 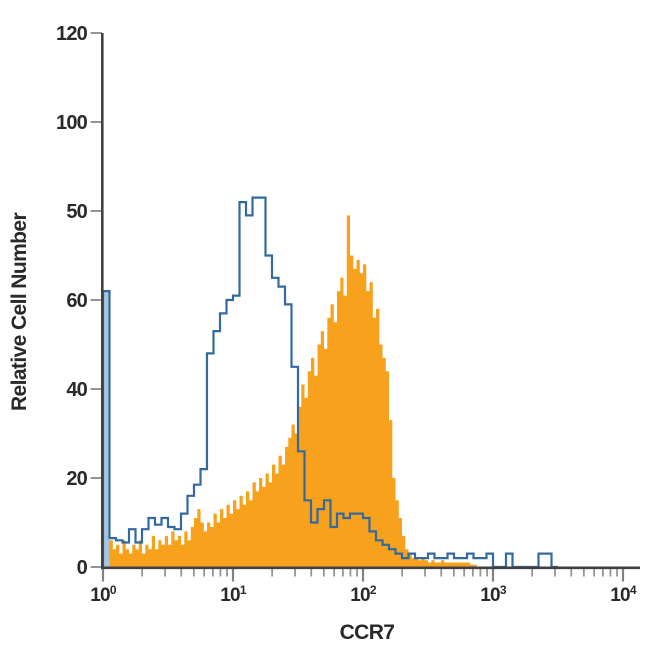 What do you see at coordinates (623, 594) in the screenshot?
I see `x-decade-label: 104` at bounding box center [623, 594].